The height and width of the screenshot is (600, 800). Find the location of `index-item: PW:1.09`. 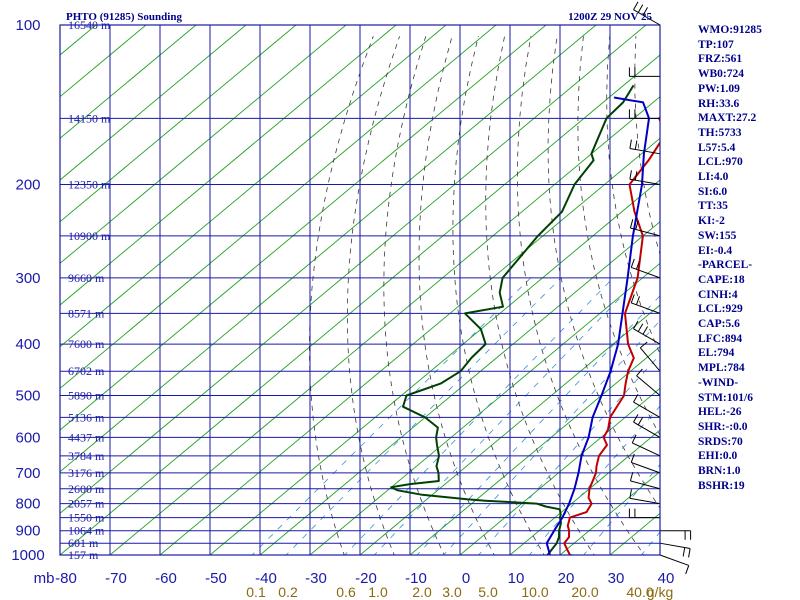

index-item: PW:1.09 is located at coordinates (719, 88).